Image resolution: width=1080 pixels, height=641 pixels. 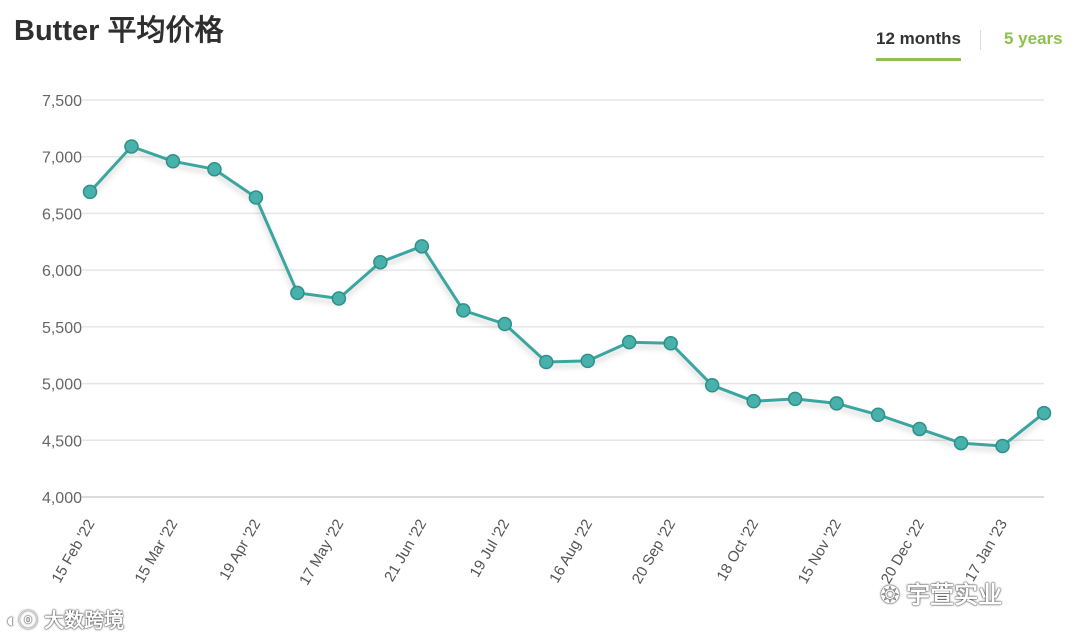 I want to click on y-tick-label: 6,500, so click(x=62, y=214).